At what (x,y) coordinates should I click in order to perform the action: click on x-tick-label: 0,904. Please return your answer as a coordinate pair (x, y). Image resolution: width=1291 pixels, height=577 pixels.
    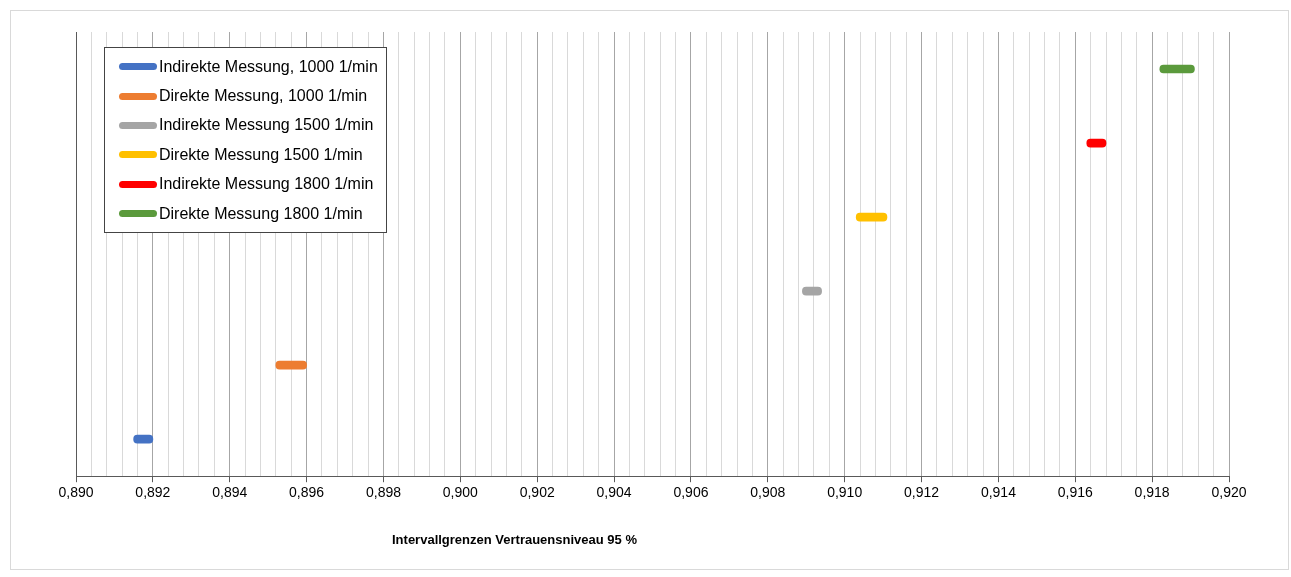
    Looking at the image, I should click on (614, 492).